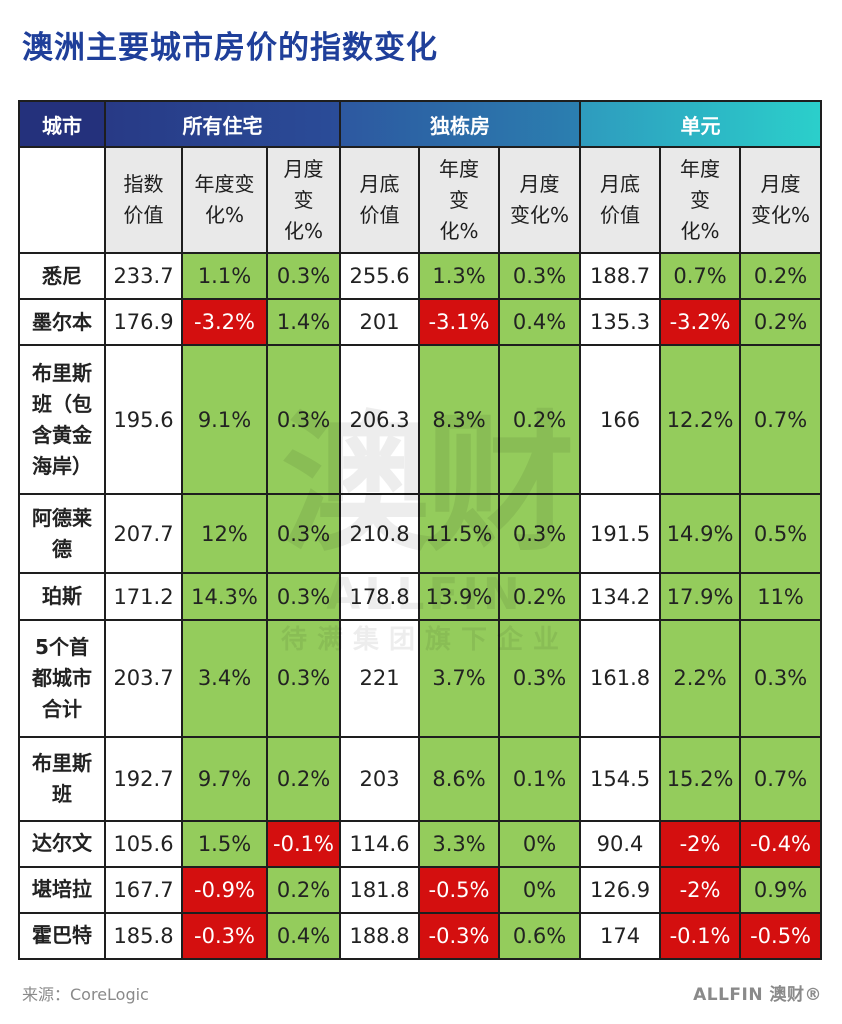 Image resolution: width=842 pixels, height=1024 pixels. What do you see at coordinates (224, 778) in the screenshot?
I see `value-cell: 9.7%` at bounding box center [224, 778].